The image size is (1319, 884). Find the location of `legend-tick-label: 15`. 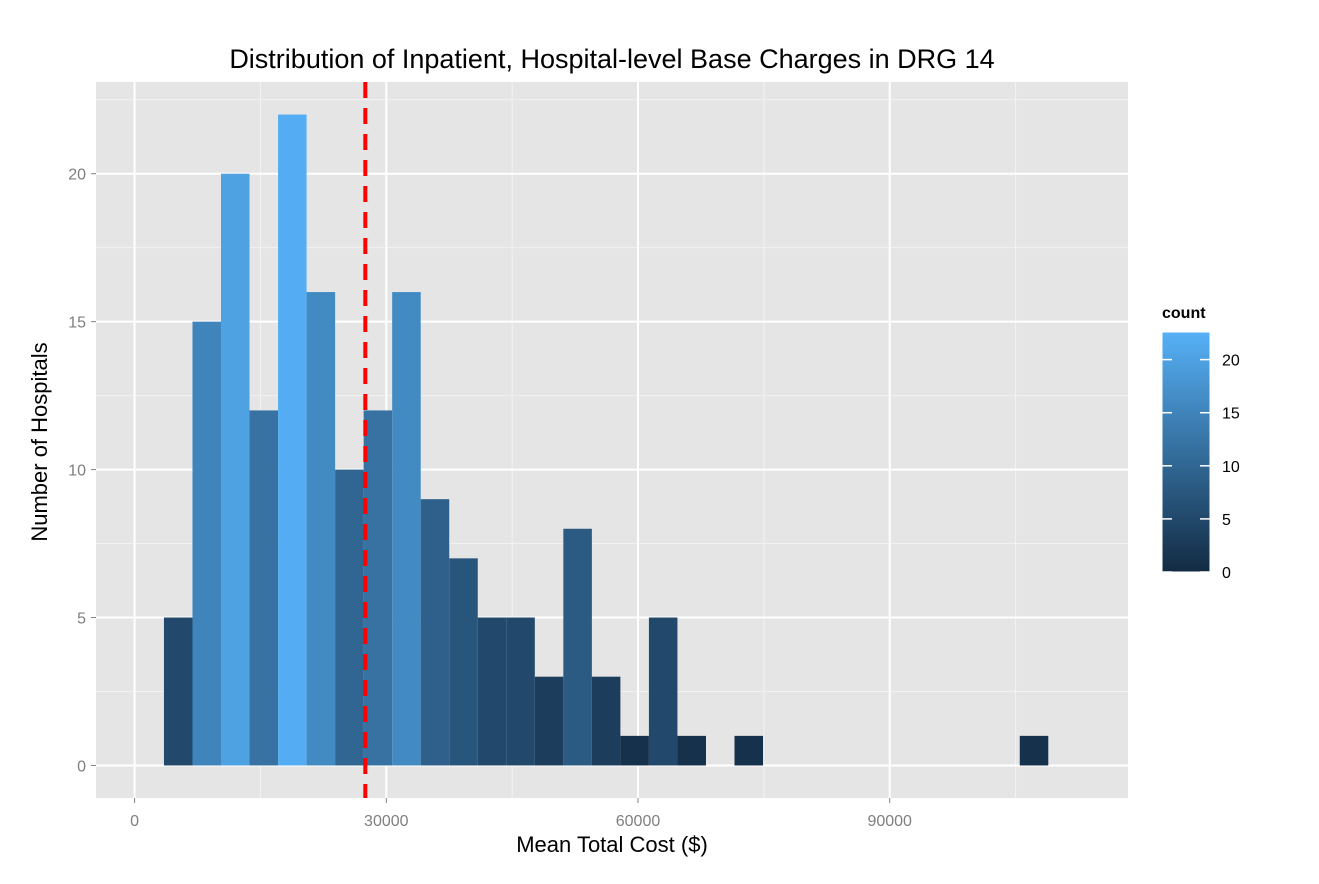

legend-tick-label: 15 is located at coordinates (1231, 414).